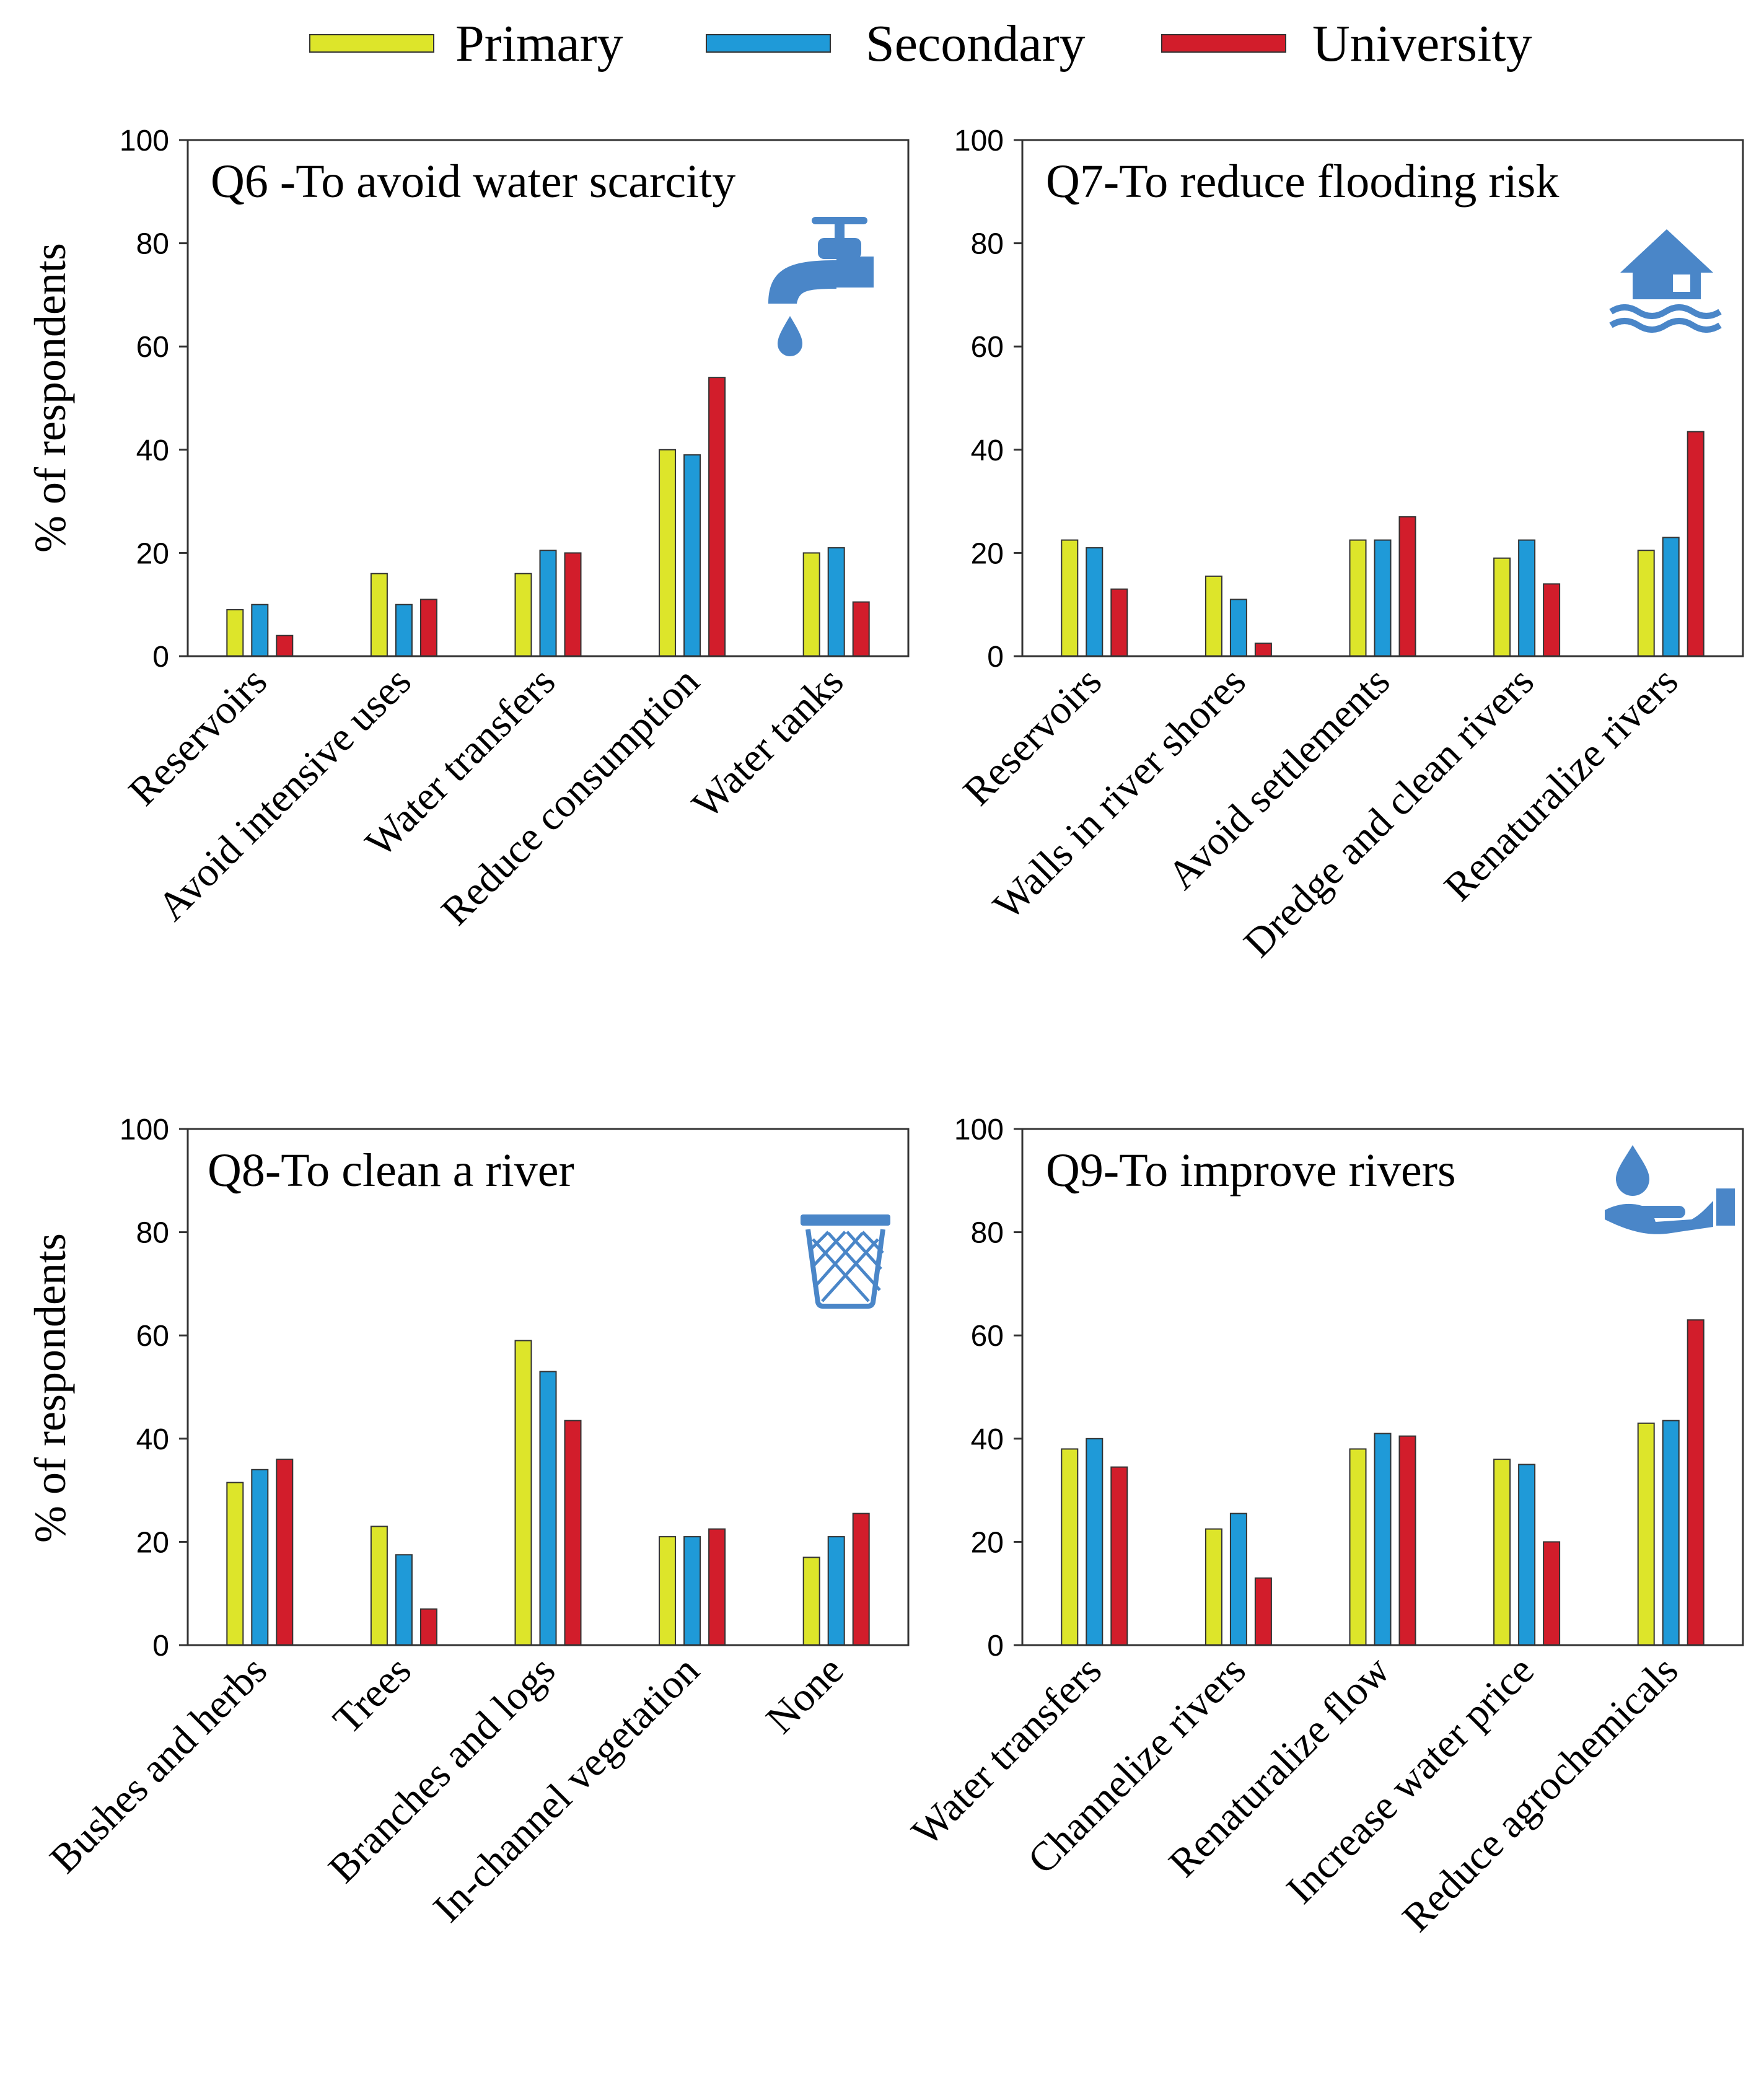 This screenshot has height=2077, width=1764. What do you see at coordinates (152, 1336) in the screenshot?
I see `q8-y-tick-label: 60` at bounding box center [152, 1336].